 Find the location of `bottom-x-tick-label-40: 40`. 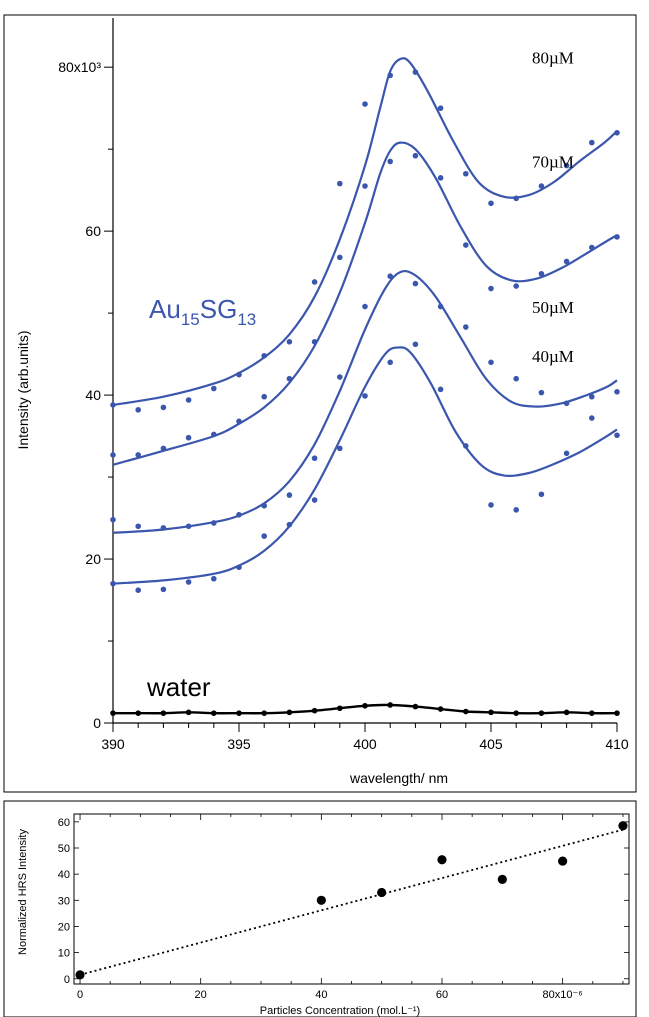

bottom-x-tick-label-40: 40 is located at coordinates (321, 995).